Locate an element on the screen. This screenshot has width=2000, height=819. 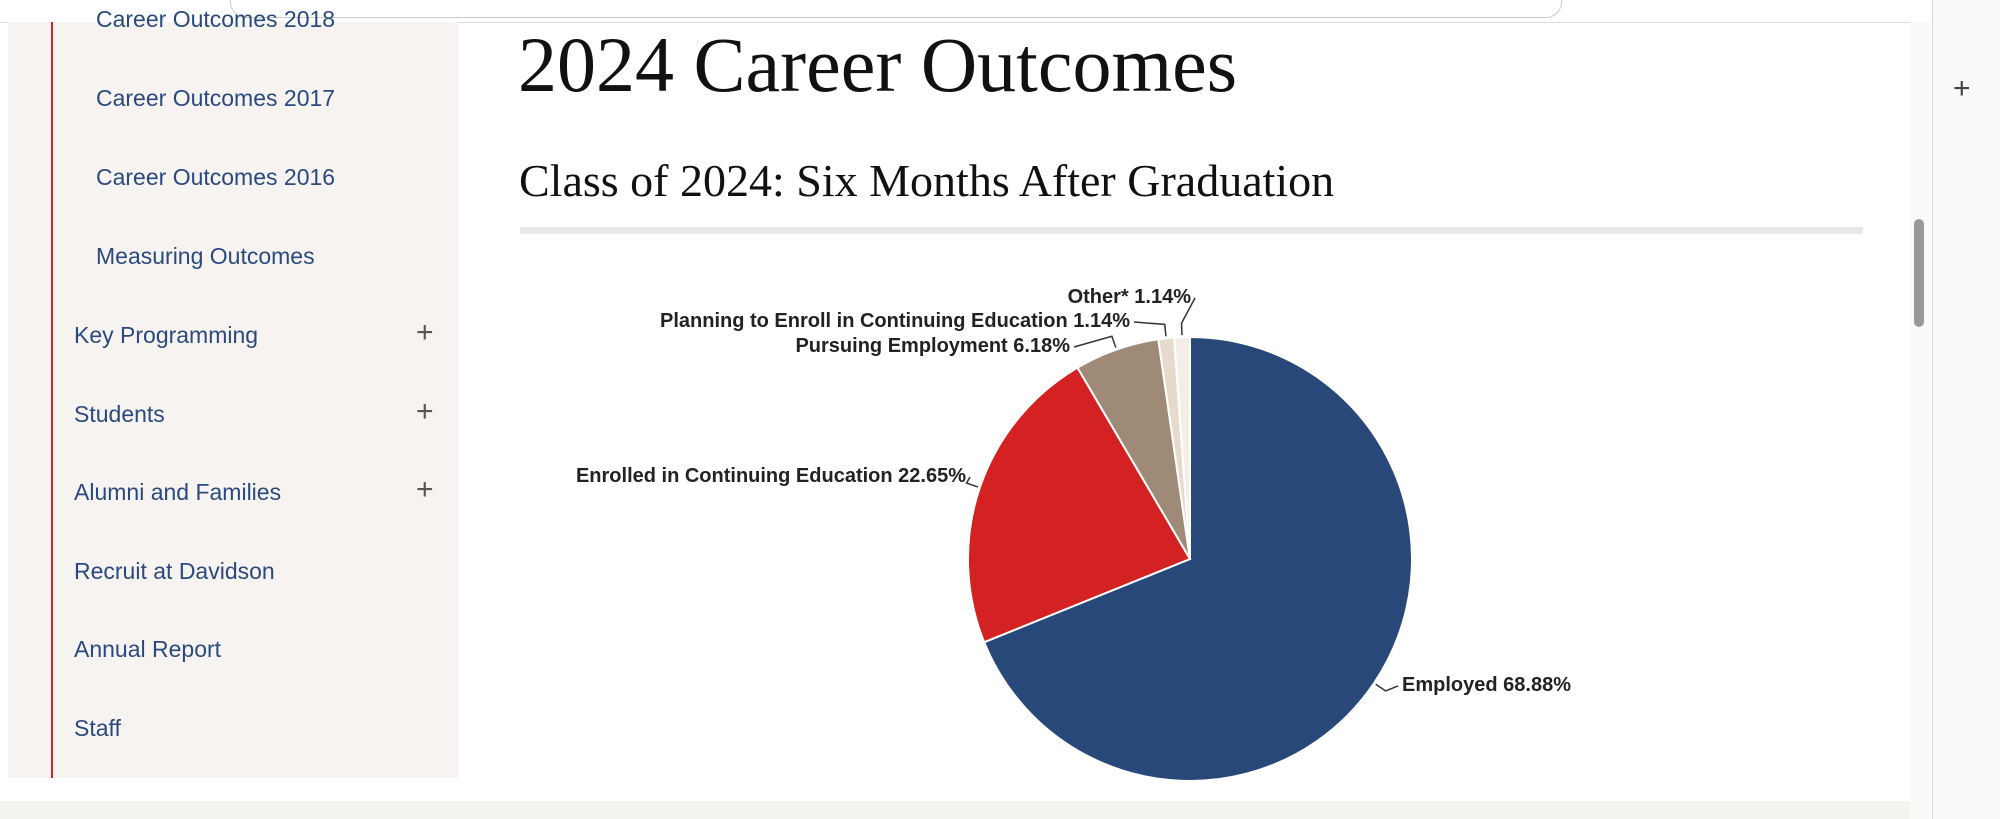
nav-link: Recruit at Davidson is located at coordinates (174, 571).